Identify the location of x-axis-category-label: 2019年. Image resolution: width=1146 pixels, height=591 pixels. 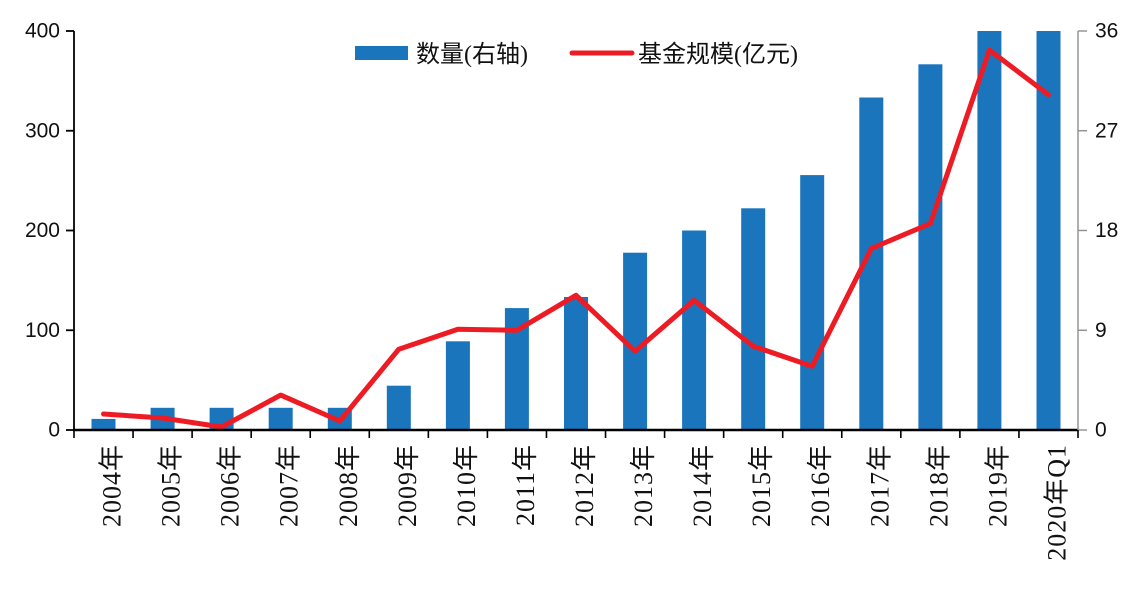
(997, 485).